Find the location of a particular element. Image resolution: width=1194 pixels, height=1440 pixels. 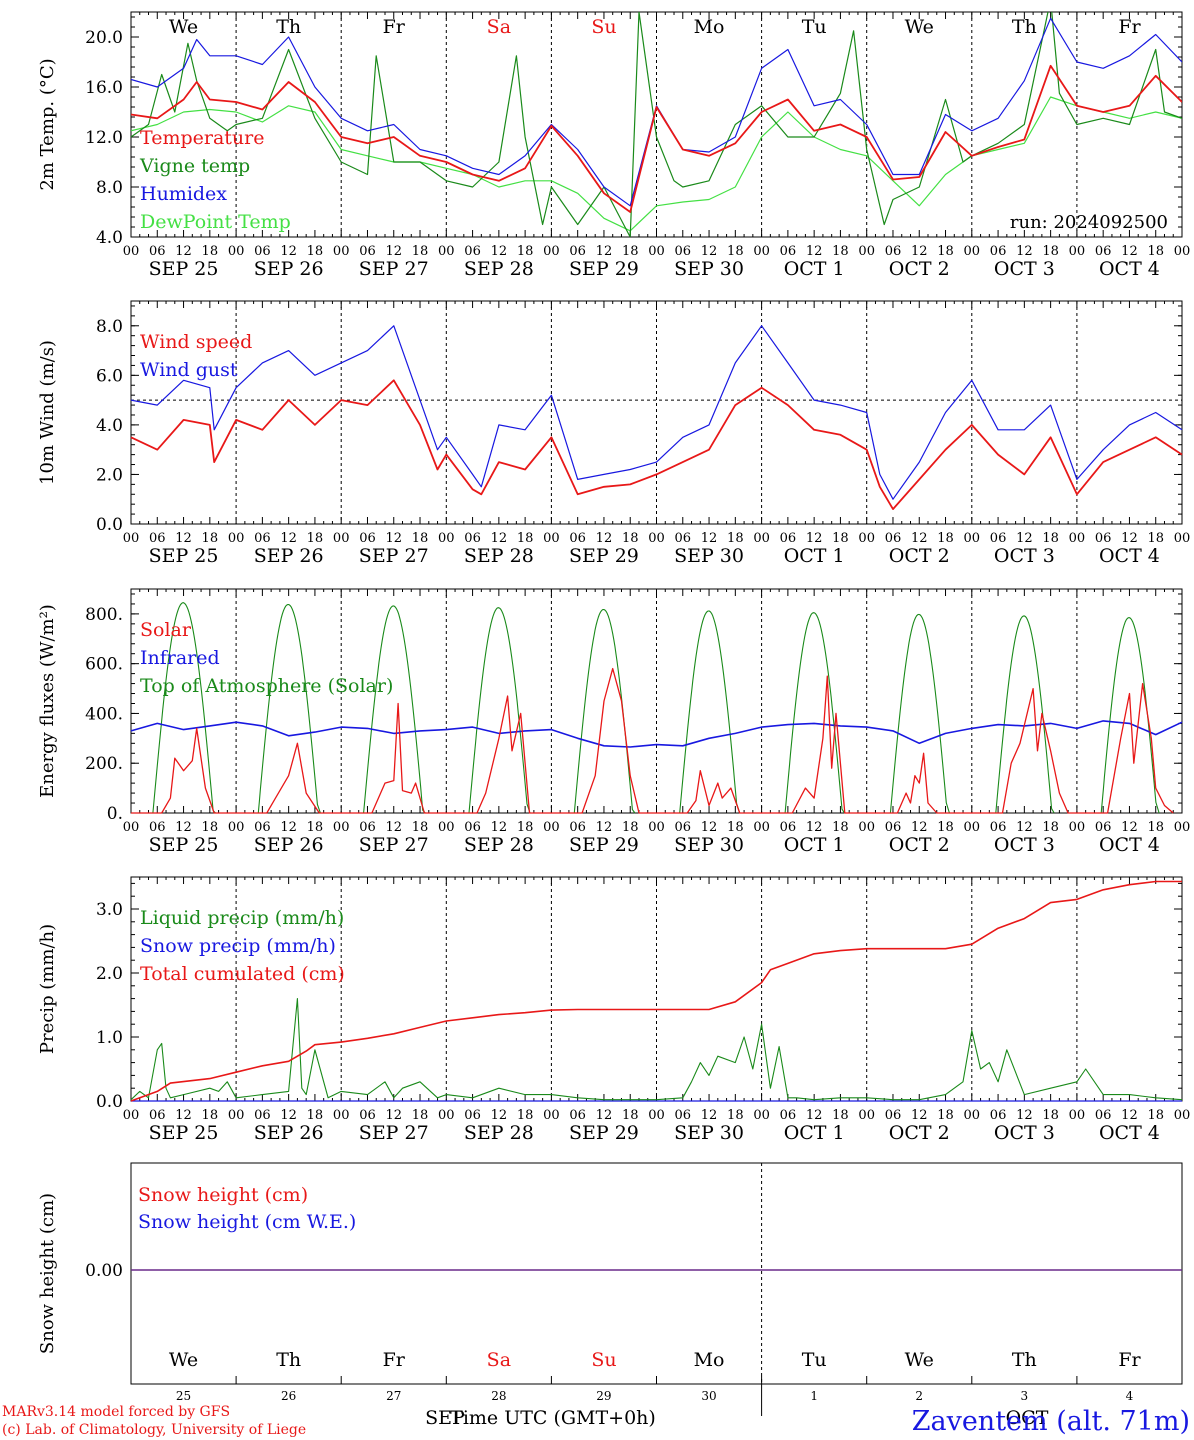

day-name-bottom: Su is located at coordinates (603, 1360).